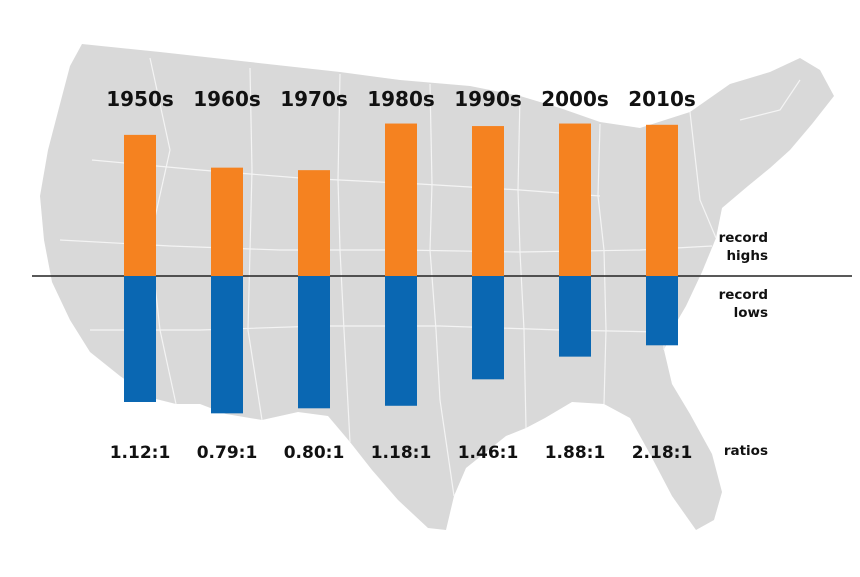 Image resolution: width=860 pixels, height=577 pixels. Describe the element at coordinates (314, 342) in the screenshot. I see `bar-record-lows-1970s` at that location.